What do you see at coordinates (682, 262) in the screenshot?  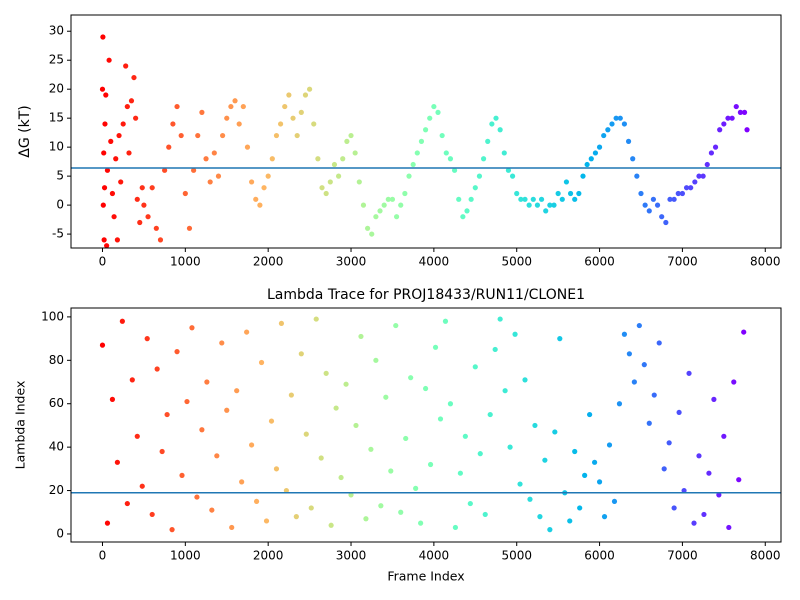 I see `x-tick-label: 7000` at bounding box center [682, 262].